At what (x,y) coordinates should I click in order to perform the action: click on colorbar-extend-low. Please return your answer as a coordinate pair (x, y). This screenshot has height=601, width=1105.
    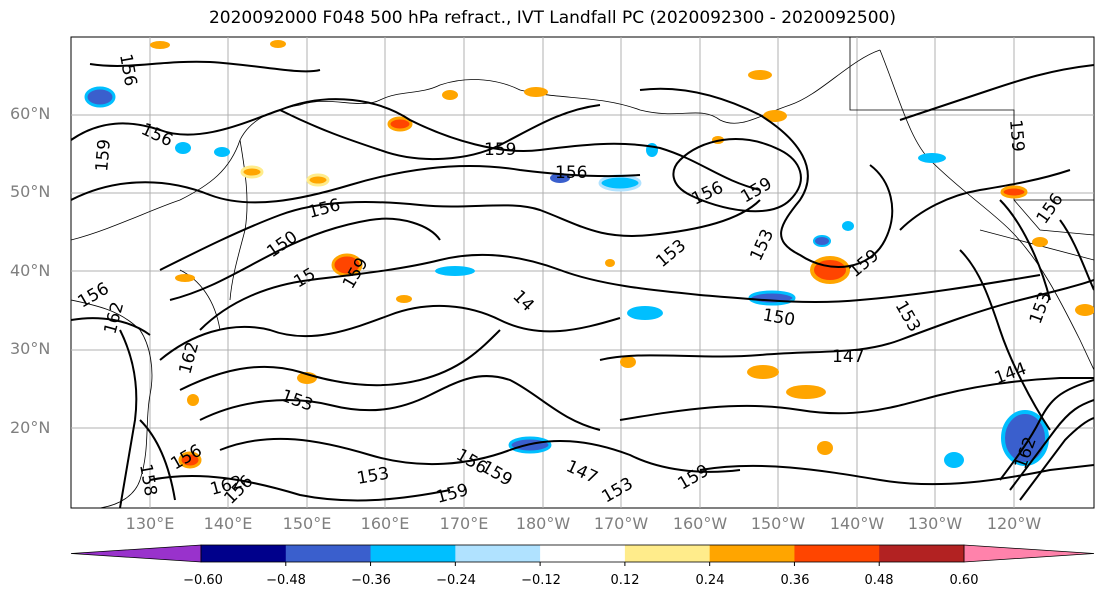
    Looking at the image, I should click on (136, 553).